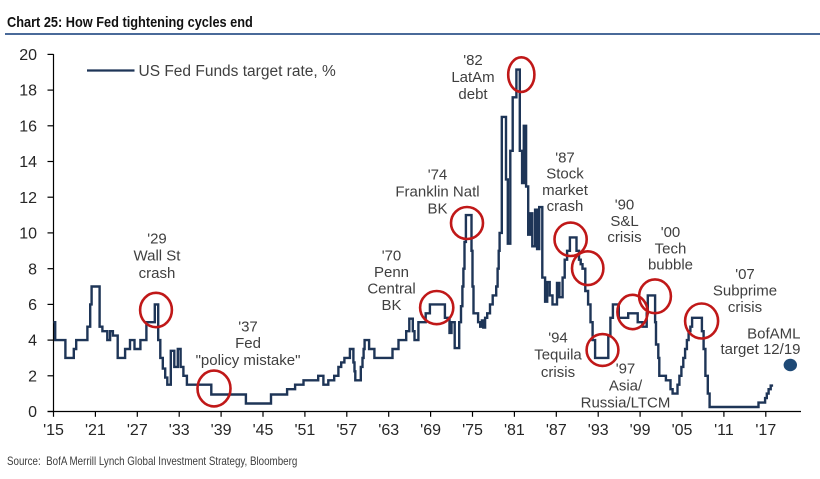 The height and width of the screenshot is (479, 820). I want to click on svg-text: 0, so click(32, 412).